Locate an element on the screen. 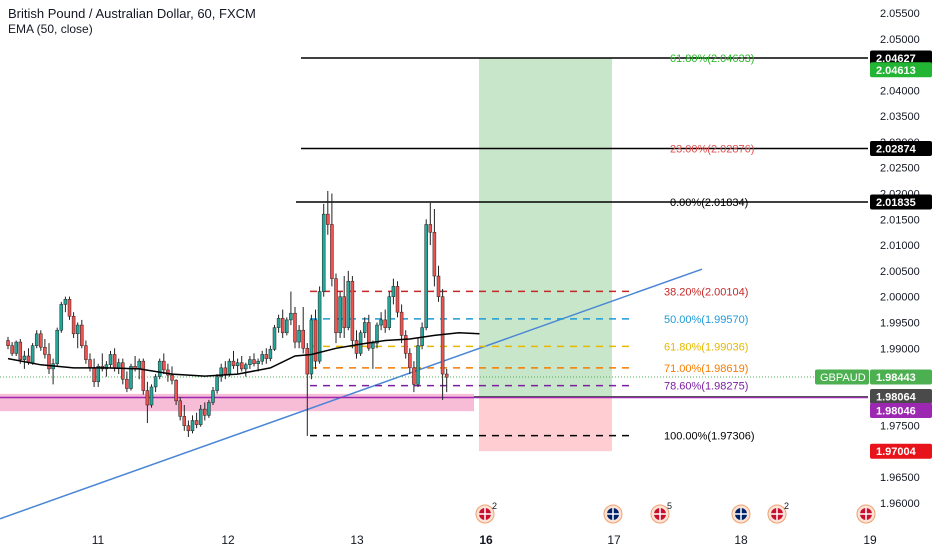 This screenshot has width=932, height=550. time-tick: 16 is located at coordinates (486, 540).